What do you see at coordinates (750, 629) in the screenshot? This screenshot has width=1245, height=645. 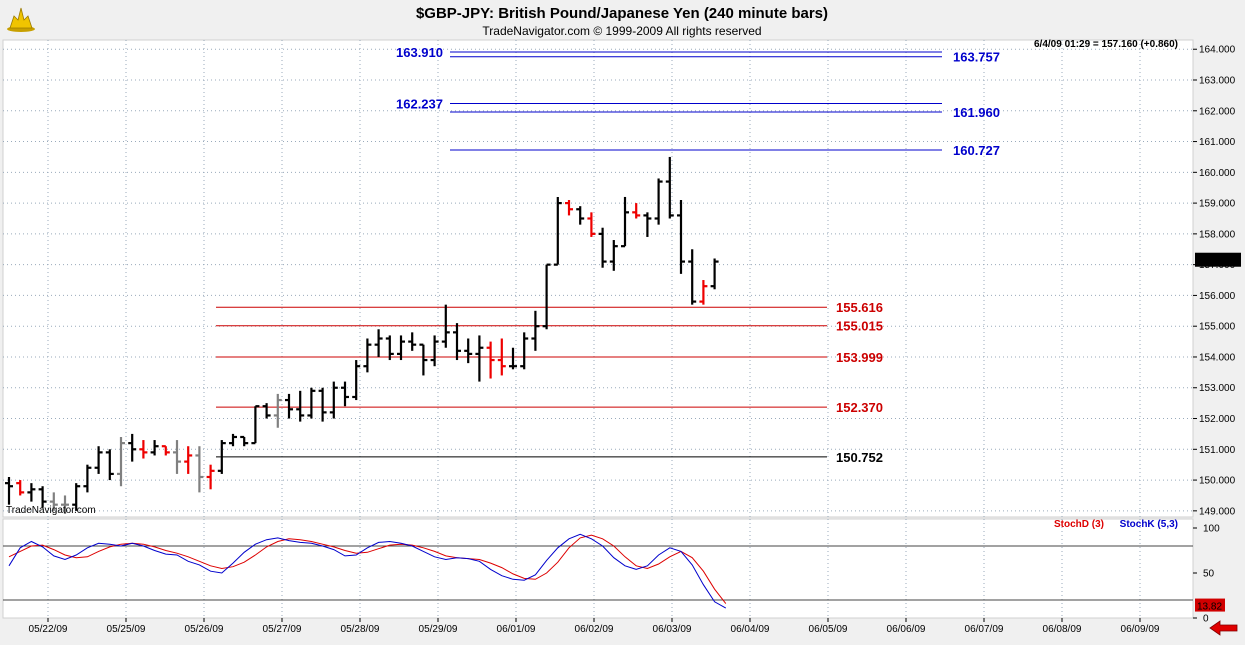 I see `x-tick-label: 06/04/09` at bounding box center [750, 629].